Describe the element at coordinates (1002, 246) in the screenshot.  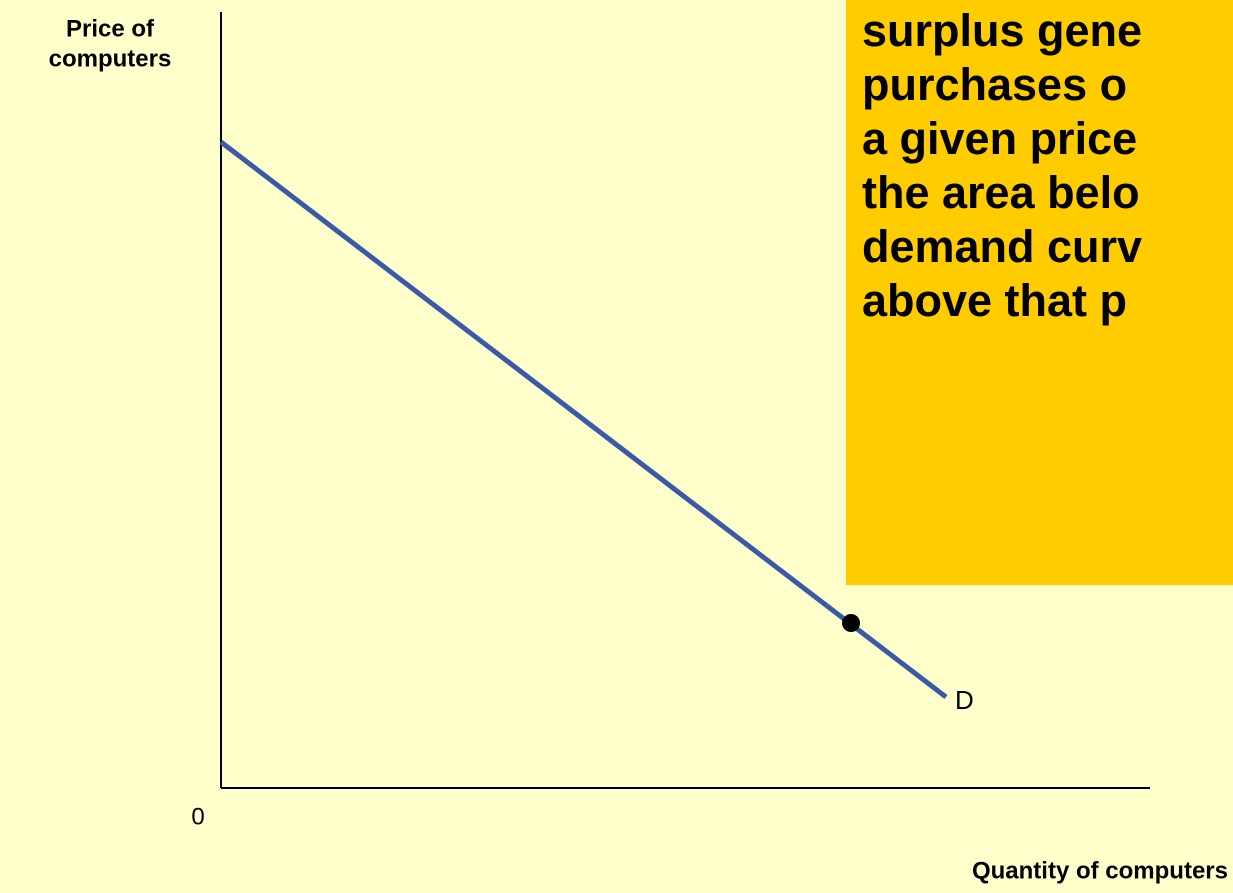
I see `callout-line: demand curv` at that location.